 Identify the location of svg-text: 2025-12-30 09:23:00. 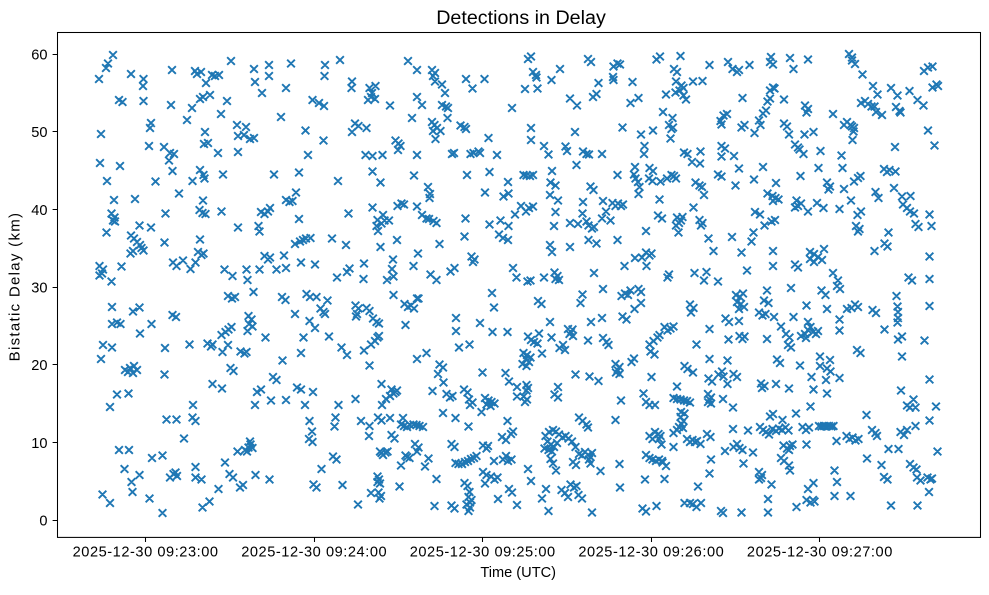
(146, 553).